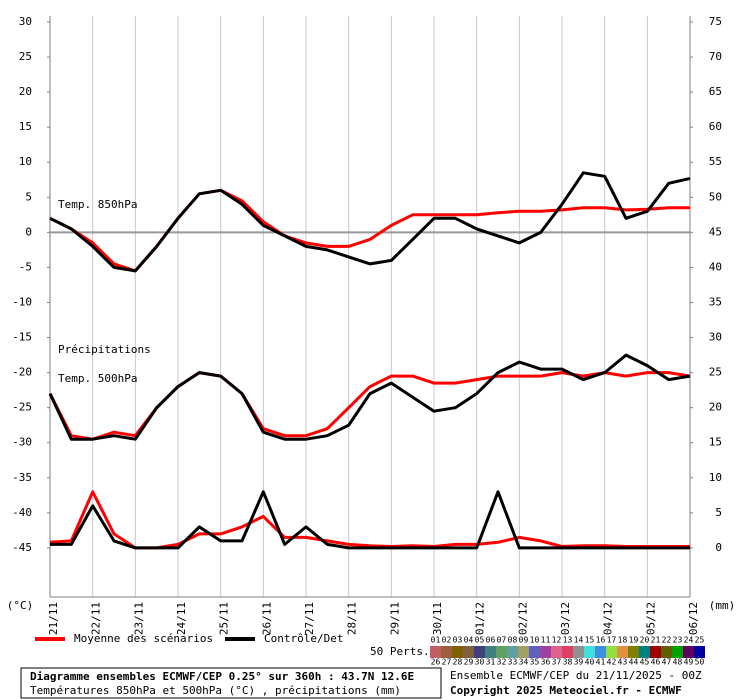 Image resolution: width=740 pixels, height=700 pixels. What do you see at coordinates (715, 301) in the screenshot?
I see `y2-tick-label: 35` at bounding box center [715, 301].